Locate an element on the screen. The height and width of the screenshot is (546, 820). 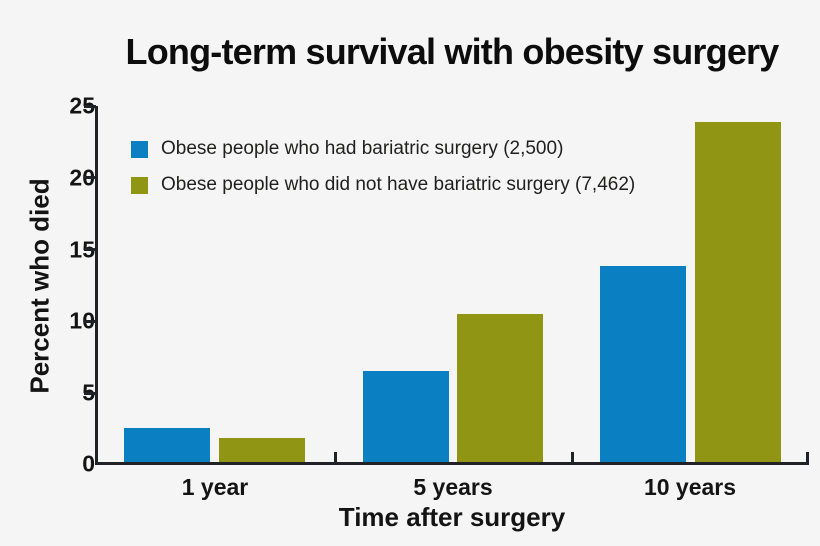
x-tick-label-5-years: 5 years is located at coordinates (453, 487).